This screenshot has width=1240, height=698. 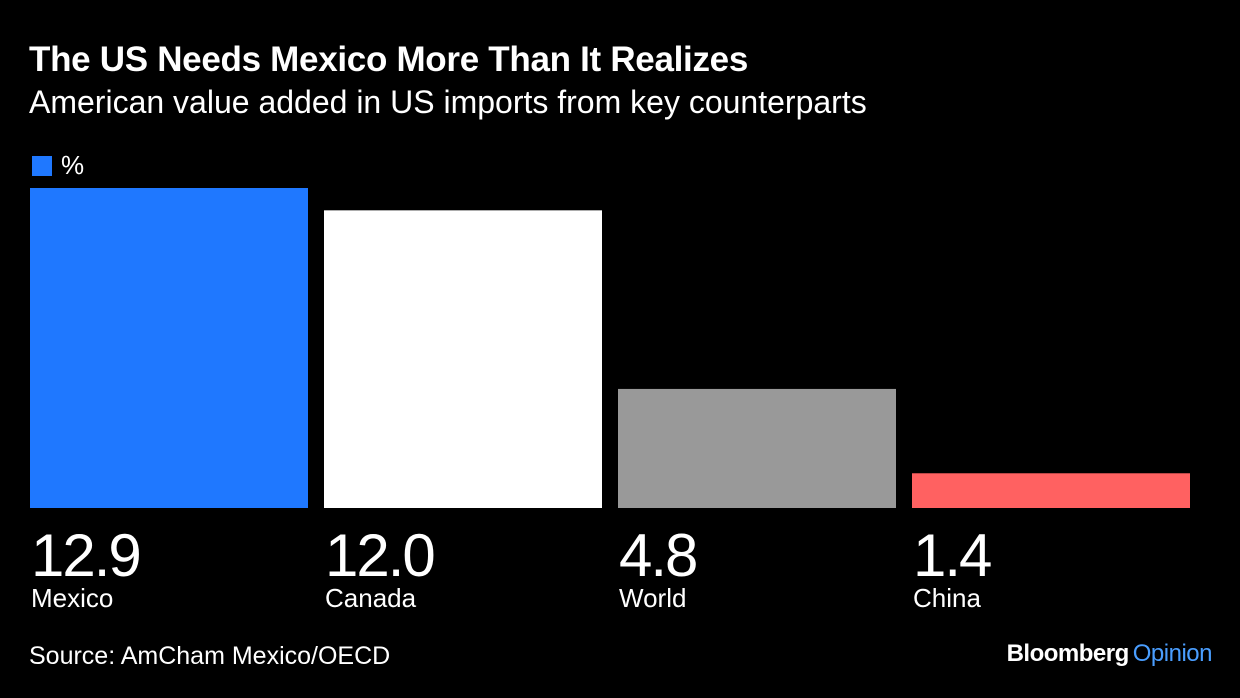 I want to click on value-label-canada: 12.0, so click(x=379, y=555).